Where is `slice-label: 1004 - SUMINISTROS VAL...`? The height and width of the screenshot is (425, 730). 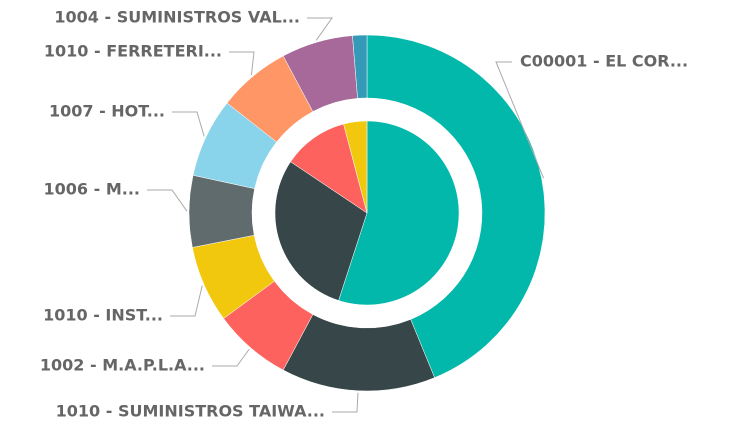 slice-label: 1004 - SUMINISTROS VAL... is located at coordinates (177, 17).